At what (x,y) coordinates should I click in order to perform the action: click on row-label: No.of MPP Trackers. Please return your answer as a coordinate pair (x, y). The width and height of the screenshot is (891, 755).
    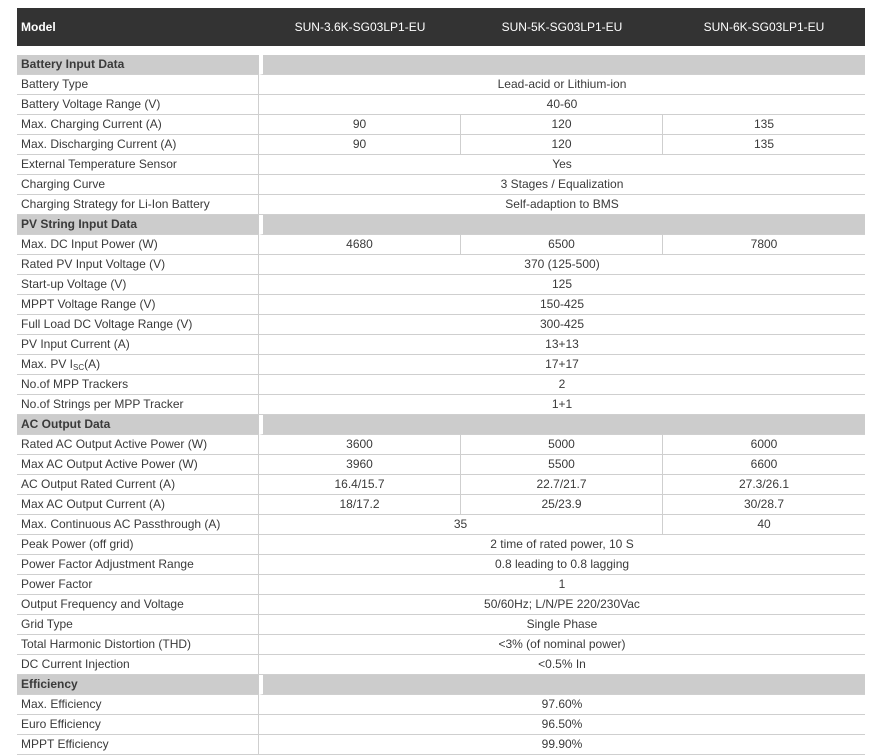
    Looking at the image, I should click on (138, 385).